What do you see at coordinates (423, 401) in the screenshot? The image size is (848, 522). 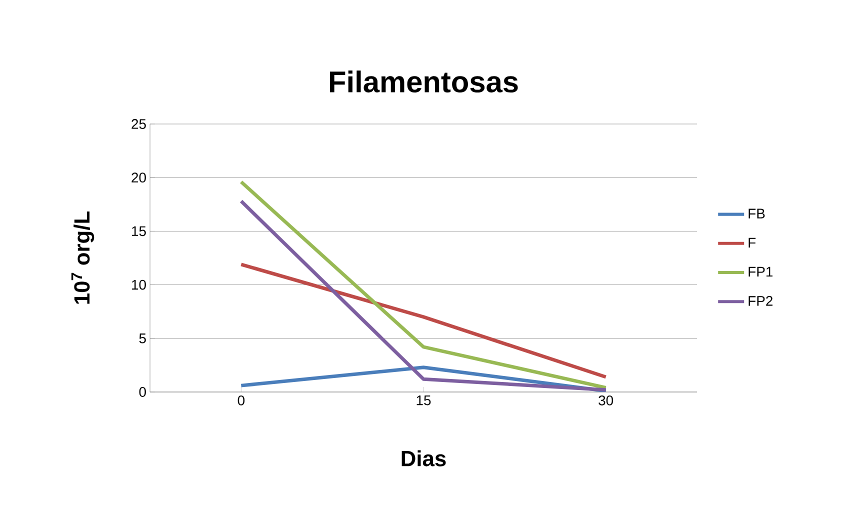 I see `x-tick-label: 15` at bounding box center [423, 401].